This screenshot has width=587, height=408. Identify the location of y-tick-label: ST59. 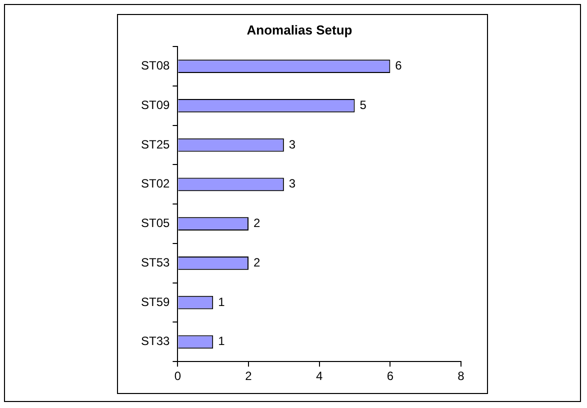
(155, 301).